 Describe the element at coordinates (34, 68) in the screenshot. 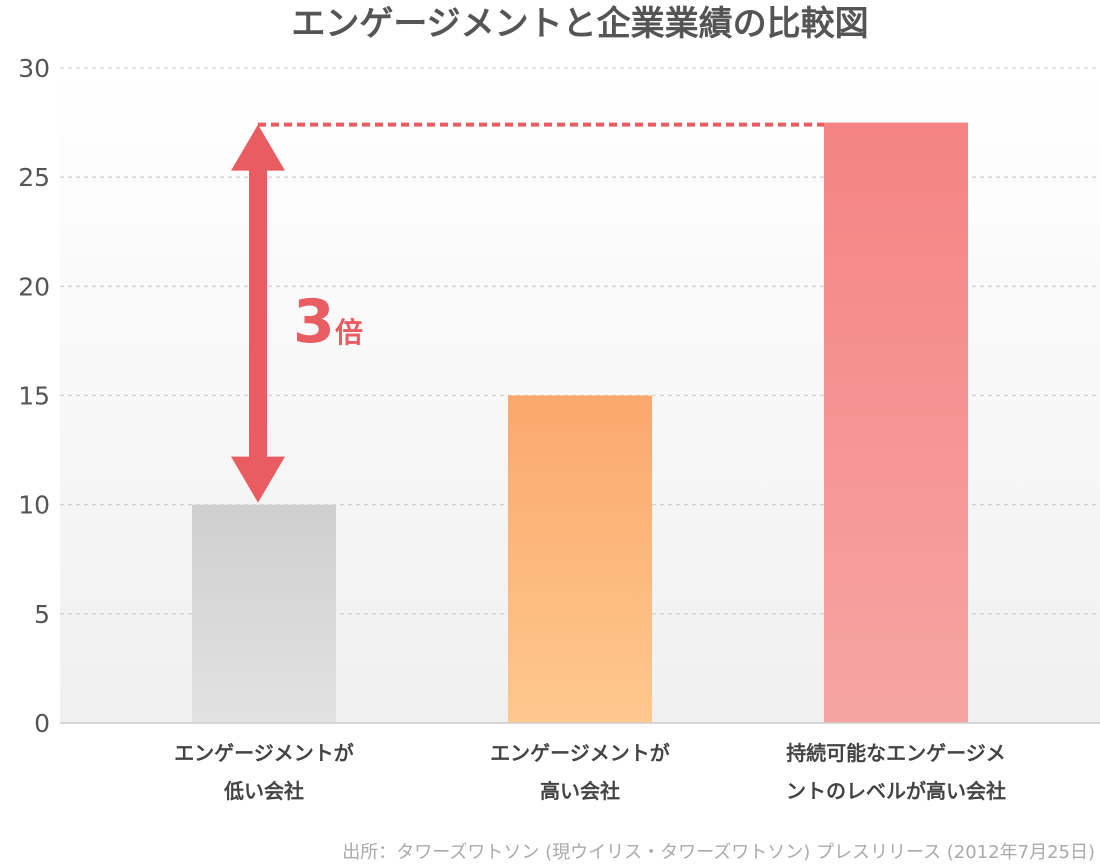

I see `y-tick-label: 30` at that location.